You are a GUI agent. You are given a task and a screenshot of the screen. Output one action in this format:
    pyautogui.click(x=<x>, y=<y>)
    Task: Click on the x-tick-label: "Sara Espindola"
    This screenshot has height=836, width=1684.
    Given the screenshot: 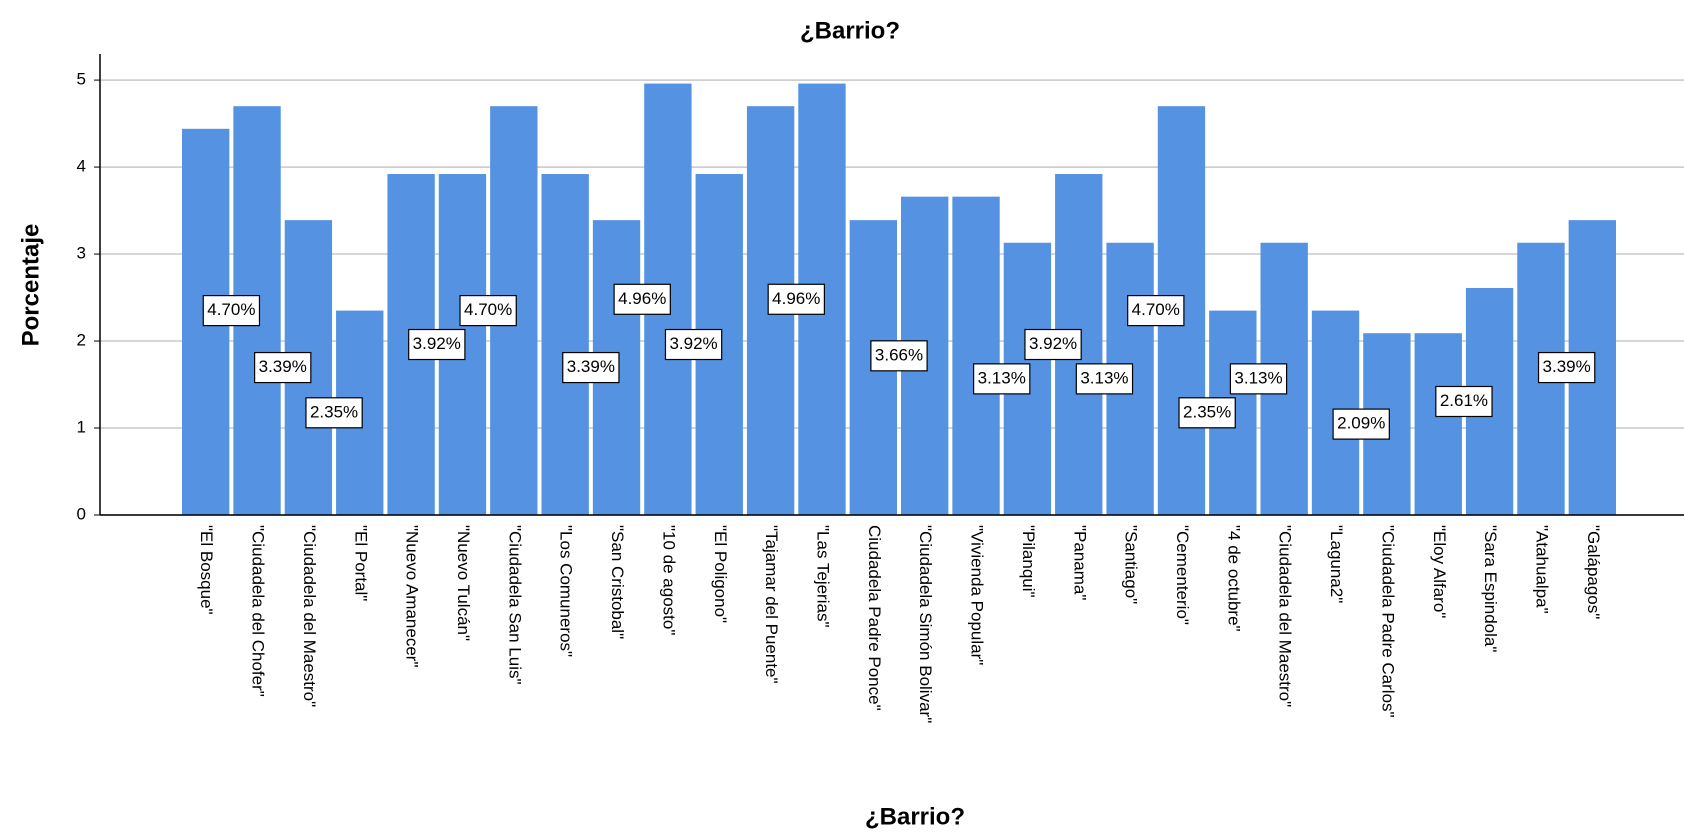 What is the action you would take?
    pyautogui.click(x=1490, y=588)
    